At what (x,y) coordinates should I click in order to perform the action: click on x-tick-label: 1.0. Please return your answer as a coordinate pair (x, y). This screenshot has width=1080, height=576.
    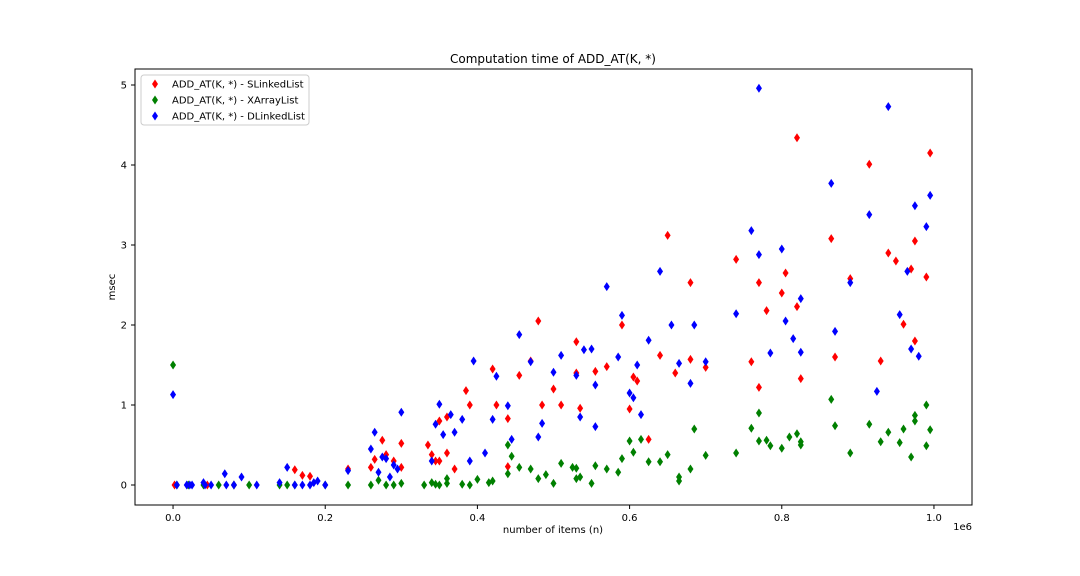
    Looking at the image, I should click on (934, 518).